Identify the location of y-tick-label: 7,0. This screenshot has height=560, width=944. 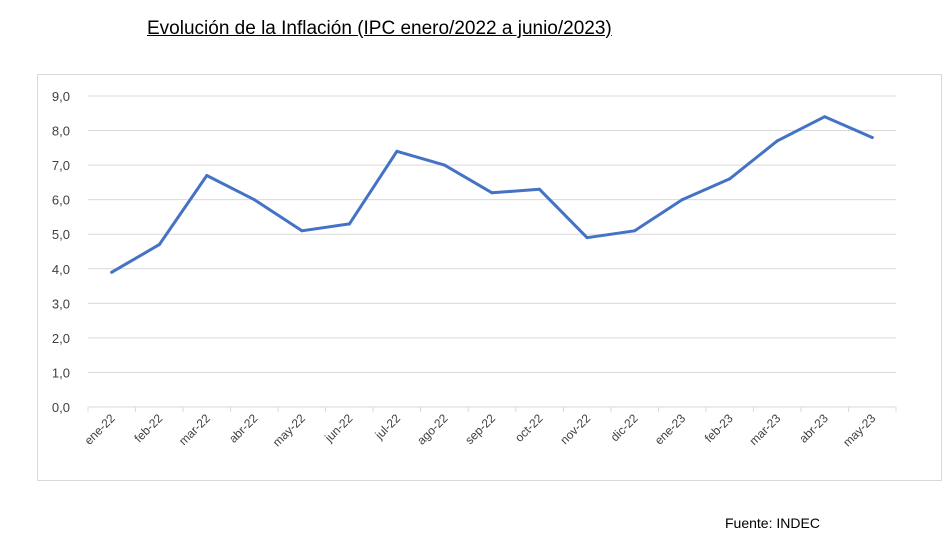
(61, 165).